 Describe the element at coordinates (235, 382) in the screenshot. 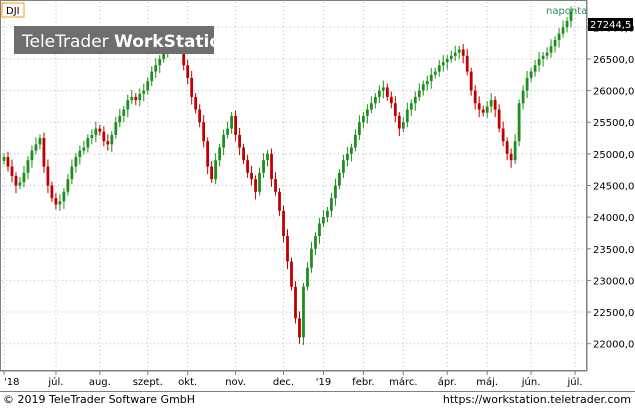

I see `x-tick-label: nov.` at that location.